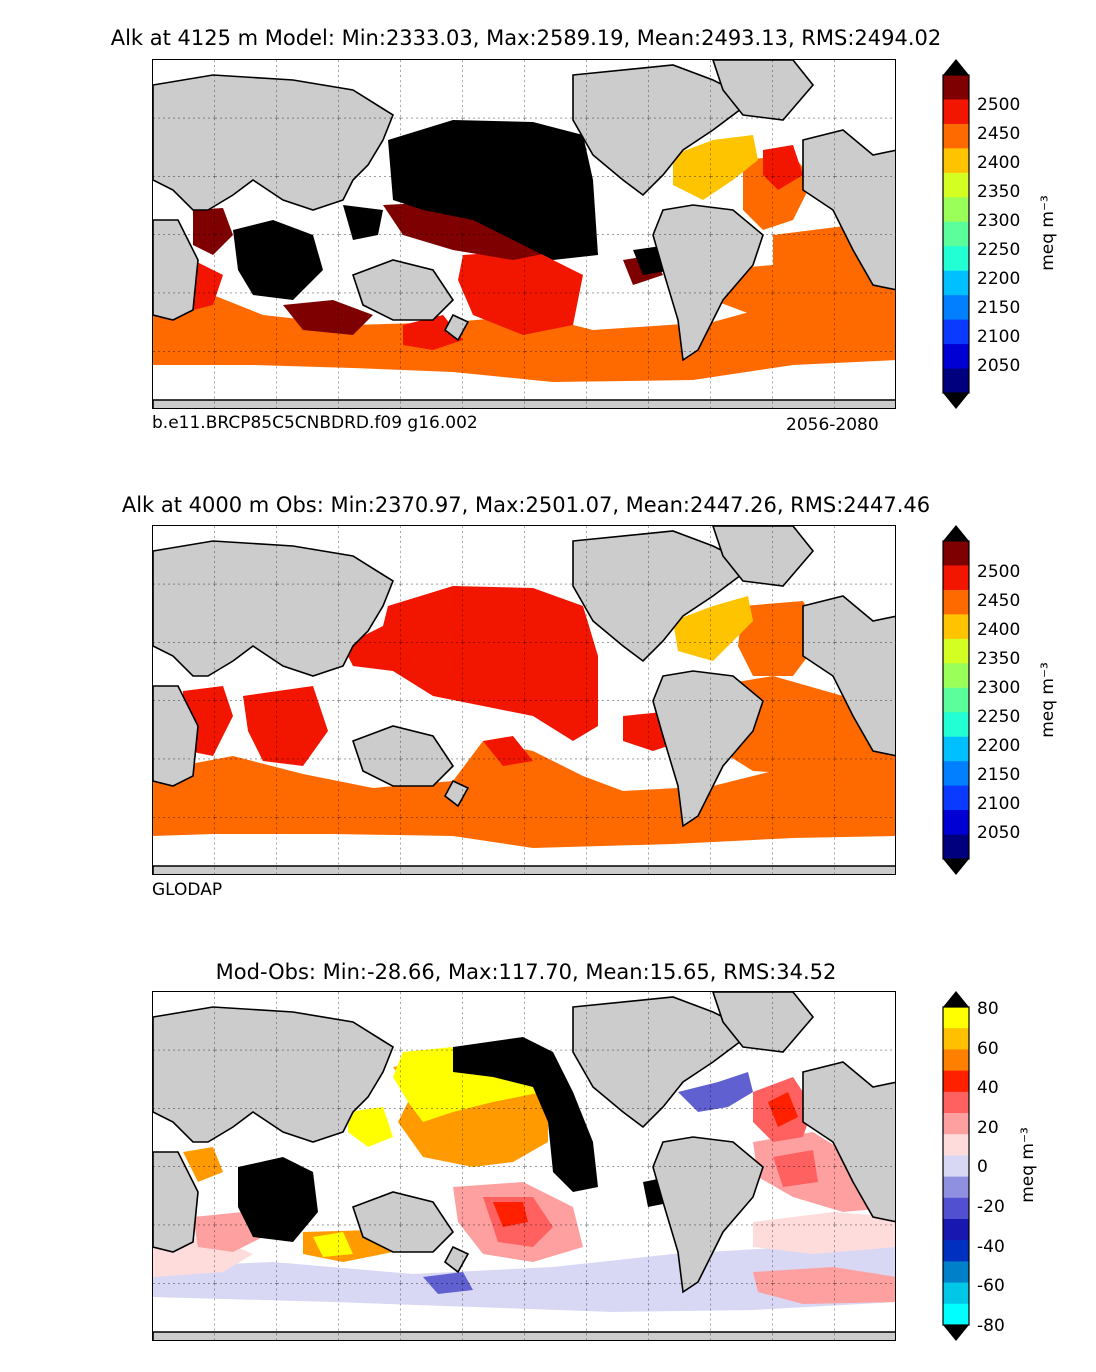 This screenshot has height=1372, width=1096. I want to click on colorbar-tick-label: -60, so click(991, 1286).